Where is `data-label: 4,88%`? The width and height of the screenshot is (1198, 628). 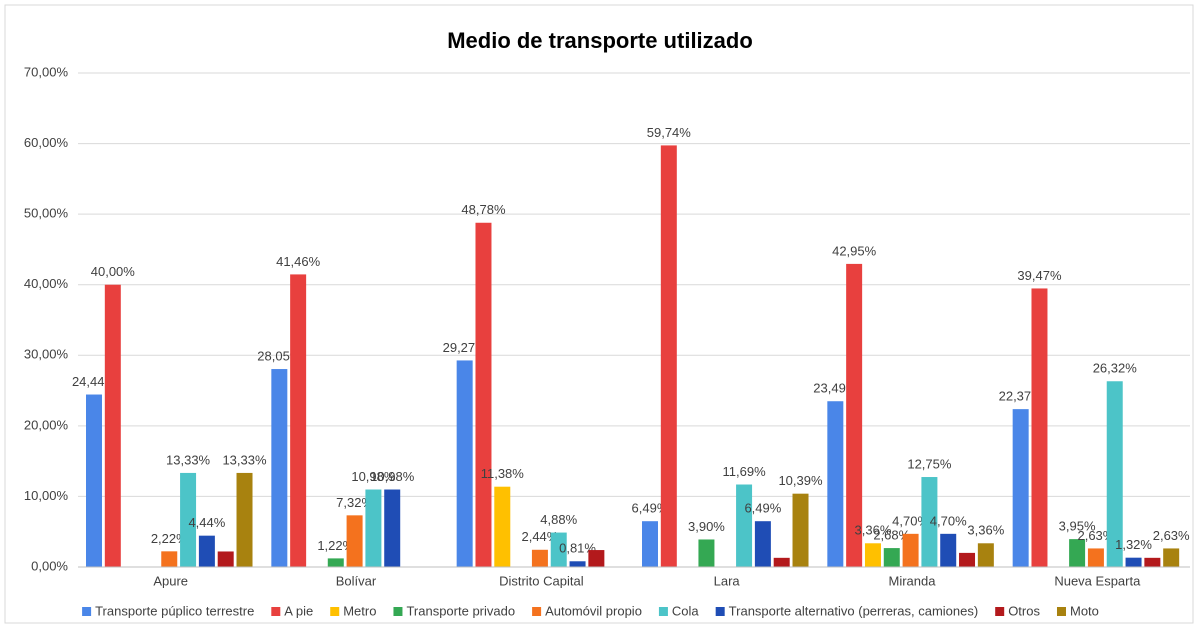 data-label: 4,88% is located at coordinates (558, 519).